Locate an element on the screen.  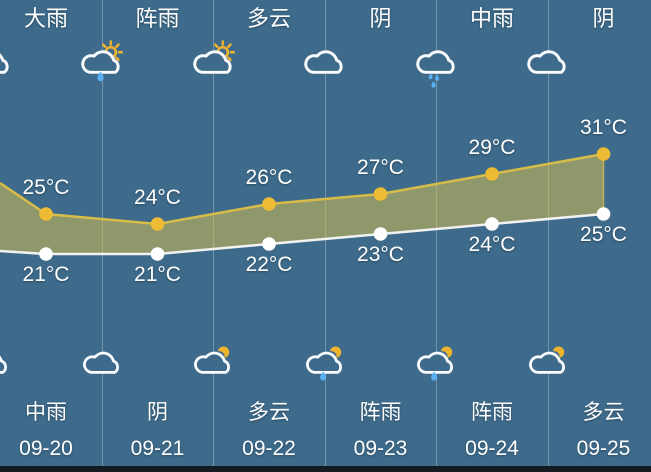
date-label: 09-21 is located at coordinates (157, 448).